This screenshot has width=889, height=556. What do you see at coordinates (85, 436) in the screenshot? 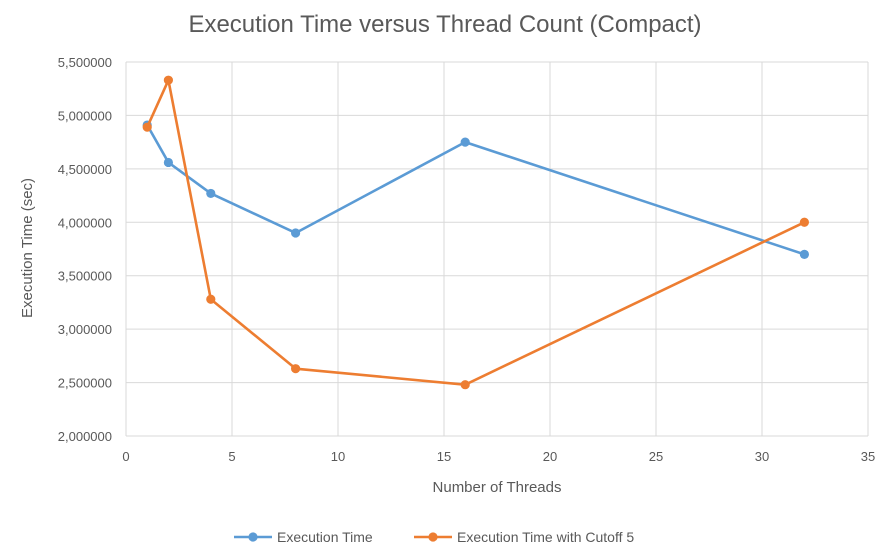
I see `y-tick-label: 2,000000` at bounding box center [85, 436].